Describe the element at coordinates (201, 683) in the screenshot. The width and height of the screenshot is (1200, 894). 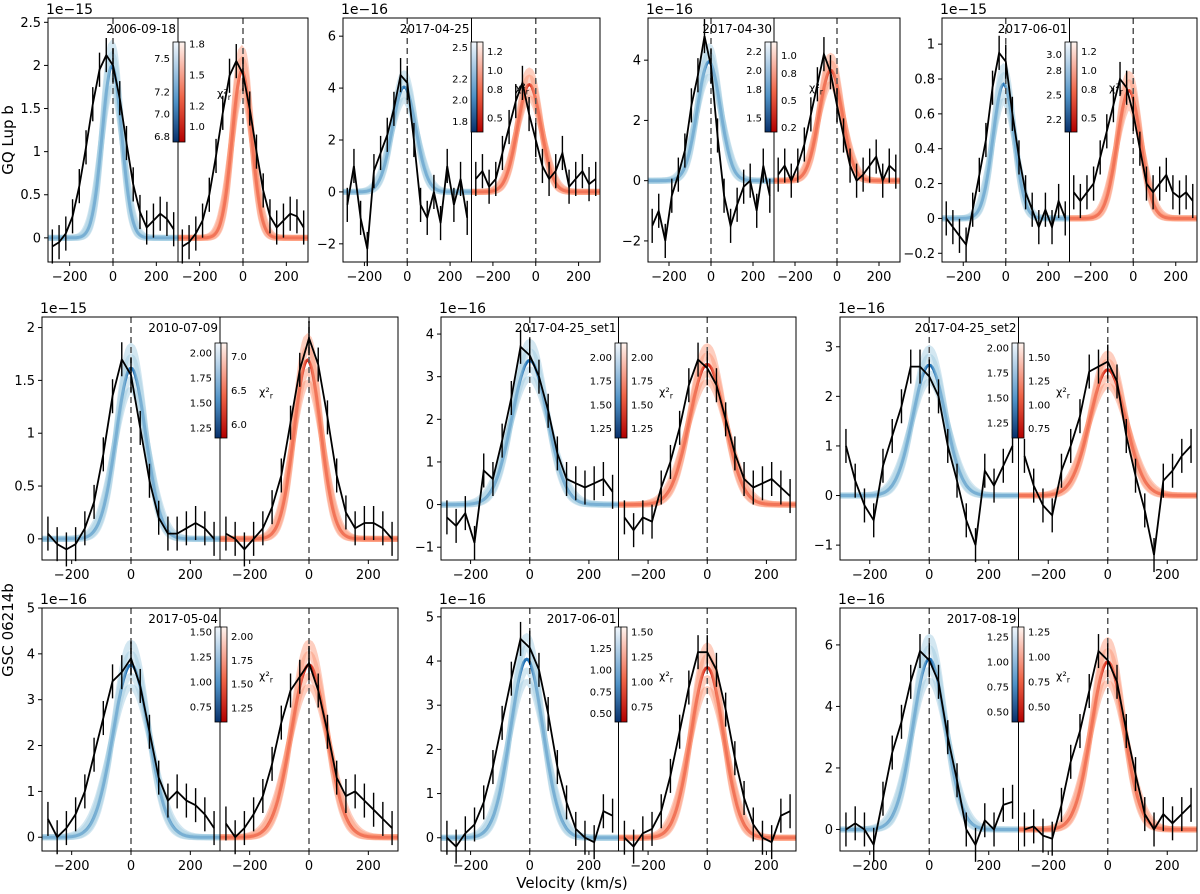
I see `colorbar-blue-tick-label: 1.00` at that location.